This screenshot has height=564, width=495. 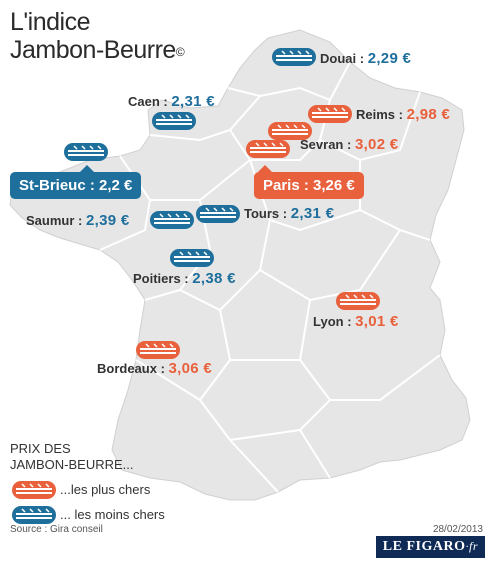 What do you see at coordinates (107, 220) in the screenshot?
I see `city-price: 2,39 €` at bounding box center [107, 220].